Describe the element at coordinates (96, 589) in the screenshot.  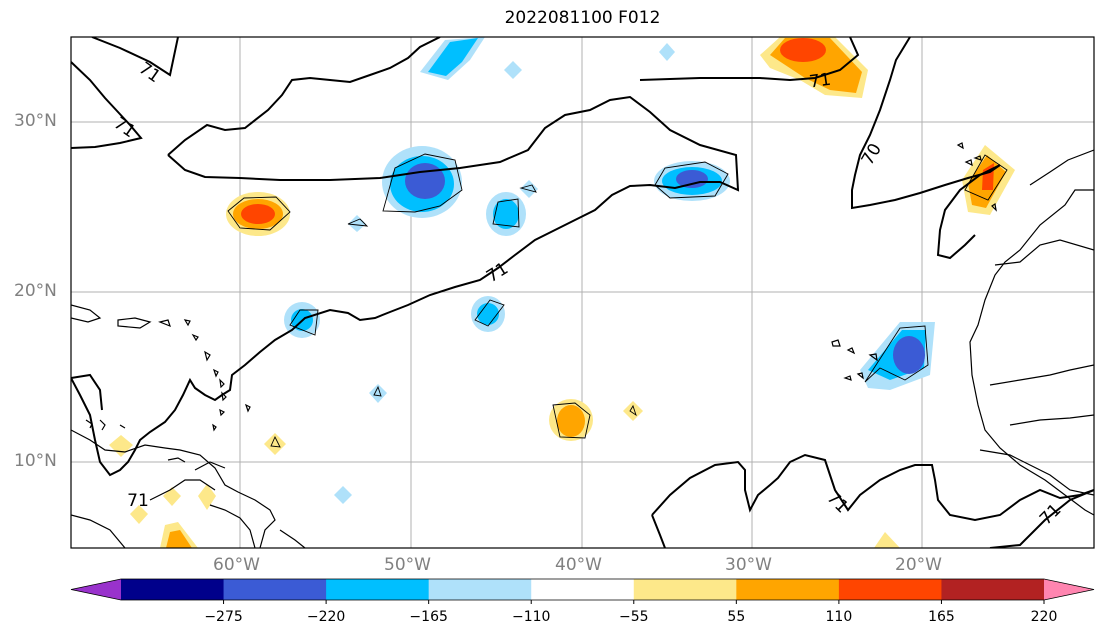
I see `colorbar-extend-low` at that location.